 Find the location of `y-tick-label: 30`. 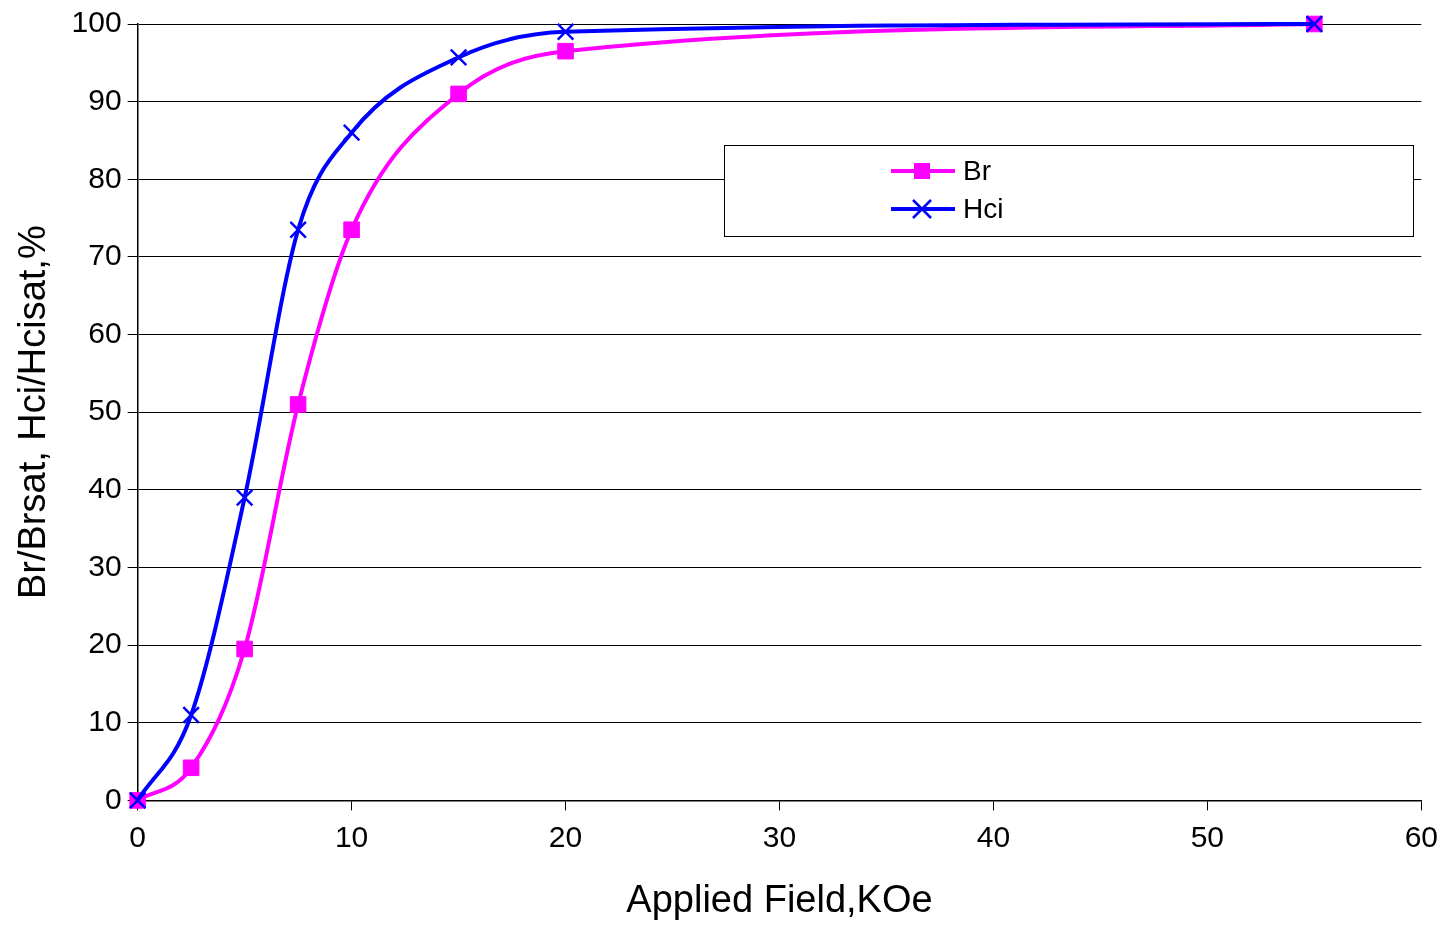

y-tick-label: 30 is located at coordinates (105, 565).